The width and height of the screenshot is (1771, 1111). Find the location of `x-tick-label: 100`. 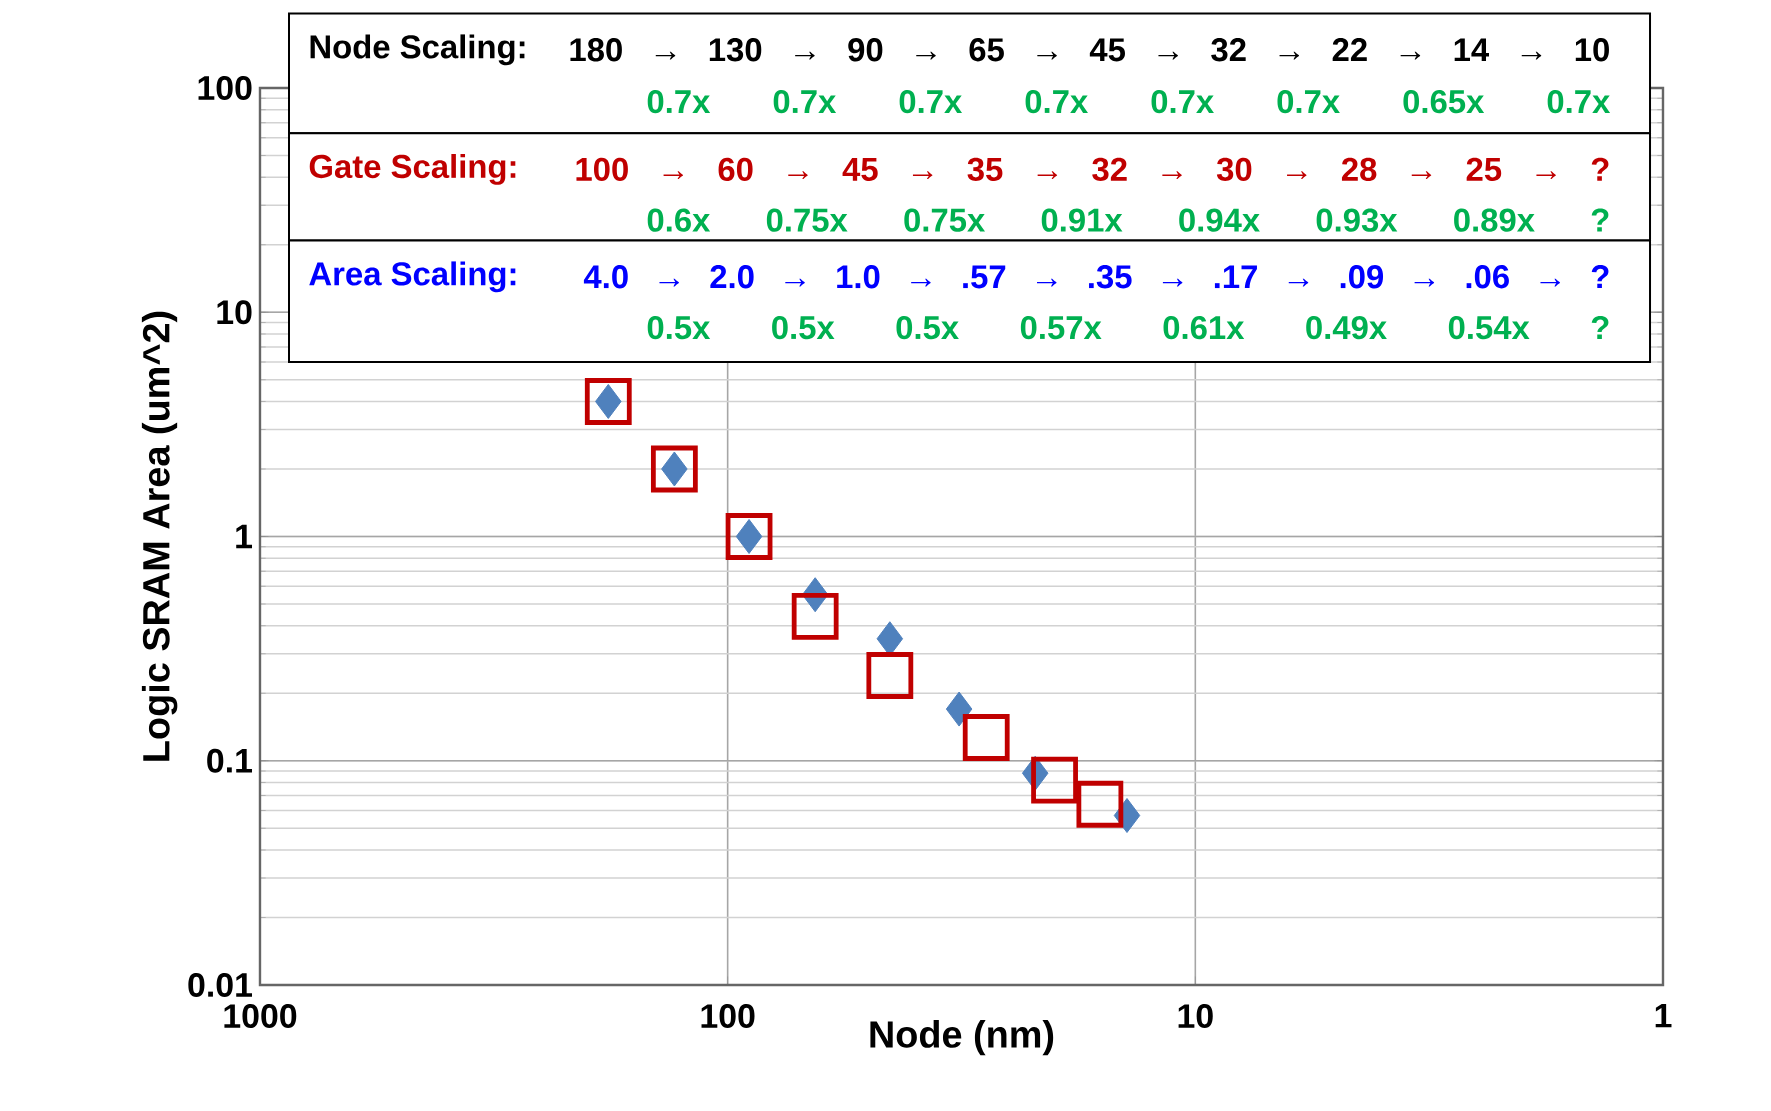

x-tick-label: 100 is located at coordinates (728, 1016).